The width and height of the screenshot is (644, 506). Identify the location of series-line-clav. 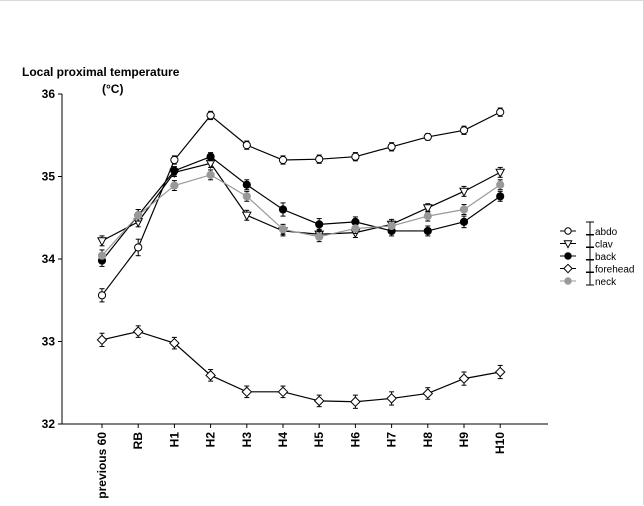
(301, 202).